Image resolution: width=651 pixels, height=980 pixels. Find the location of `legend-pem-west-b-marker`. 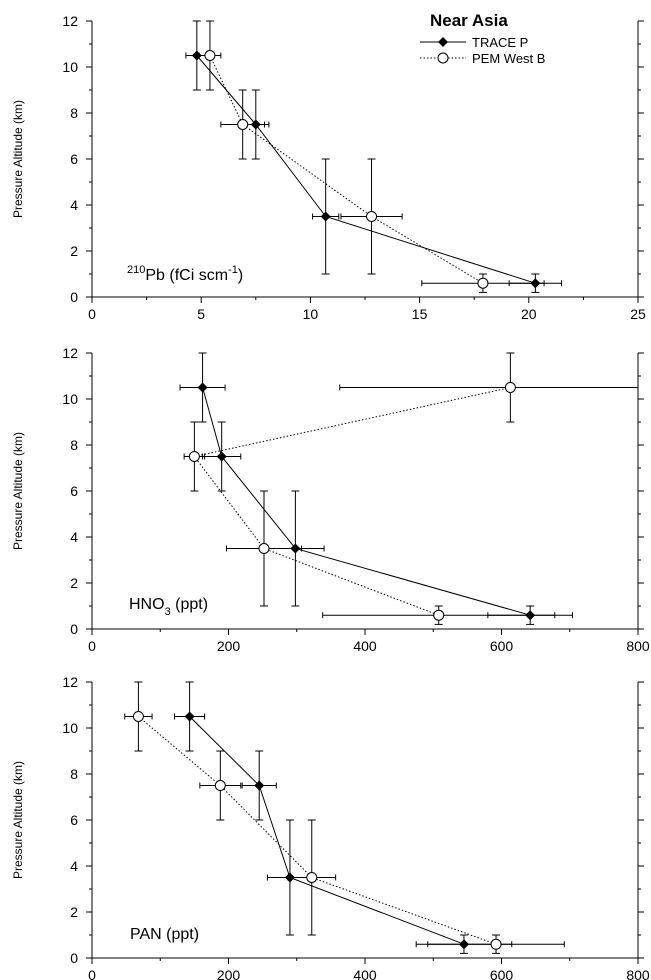

legend-pem-west-b-marker is located at coordinates (443, 58).